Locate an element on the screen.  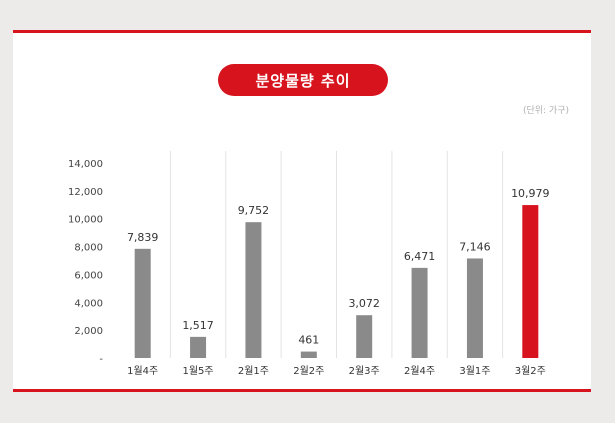
y-tick-label: 14,000 is located at coordinates (85, 164).